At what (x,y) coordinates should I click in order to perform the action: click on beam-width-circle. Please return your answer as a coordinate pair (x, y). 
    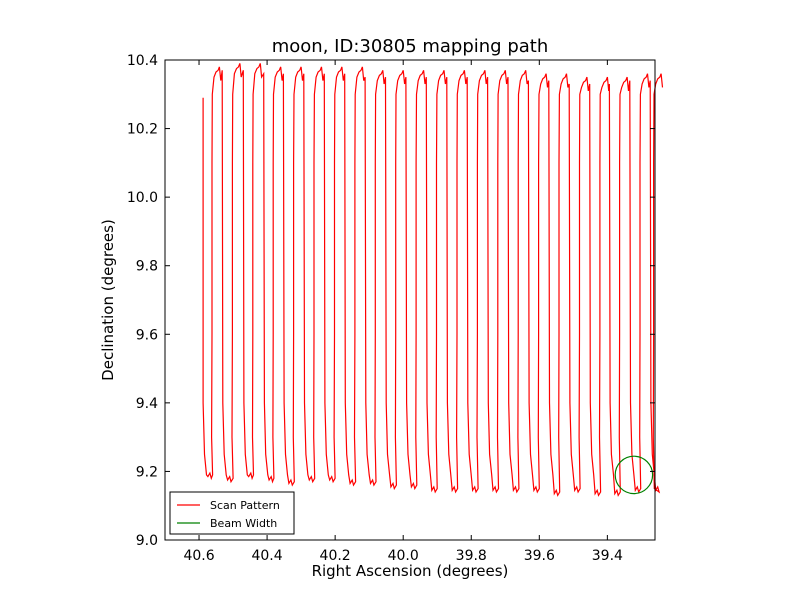
    Looking at the image, I should click on (634, 475).